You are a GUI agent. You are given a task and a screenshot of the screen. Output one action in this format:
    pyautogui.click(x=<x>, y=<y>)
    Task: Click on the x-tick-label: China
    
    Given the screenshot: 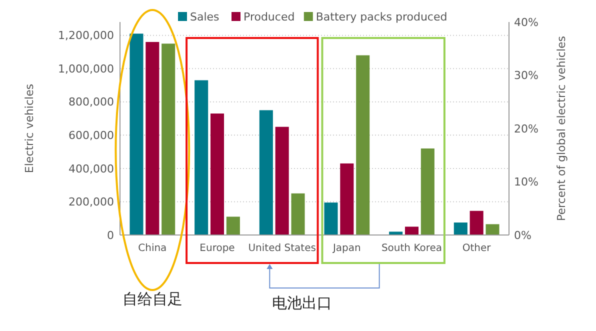 What is the action you would take?
    pyautogui.click(x=152, y=248)
    